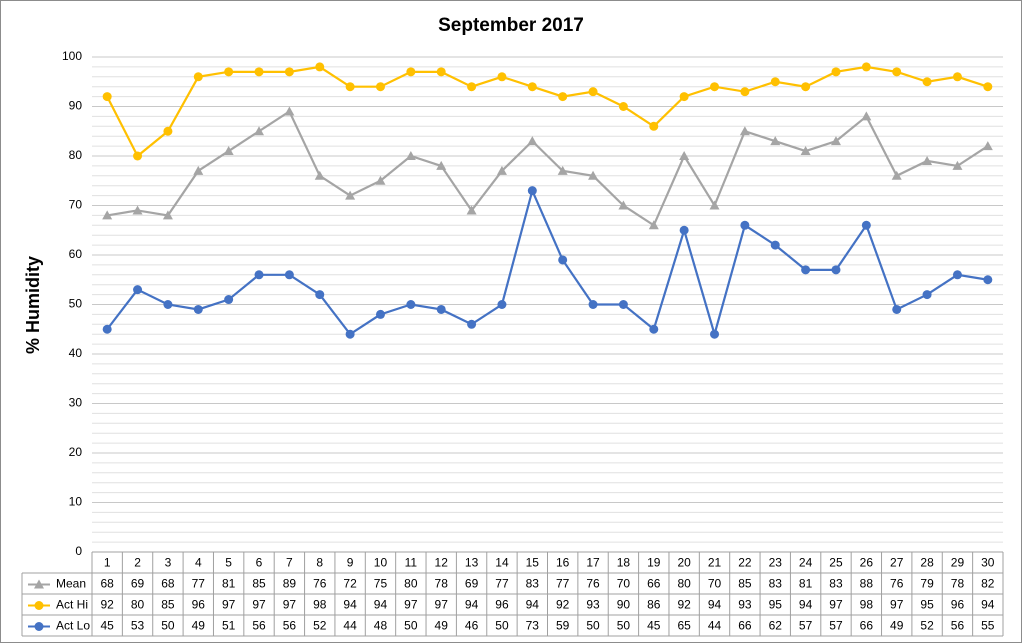  Describe the element at coordinates (547, 111) in the screenshot. I see `series-line` at that location.